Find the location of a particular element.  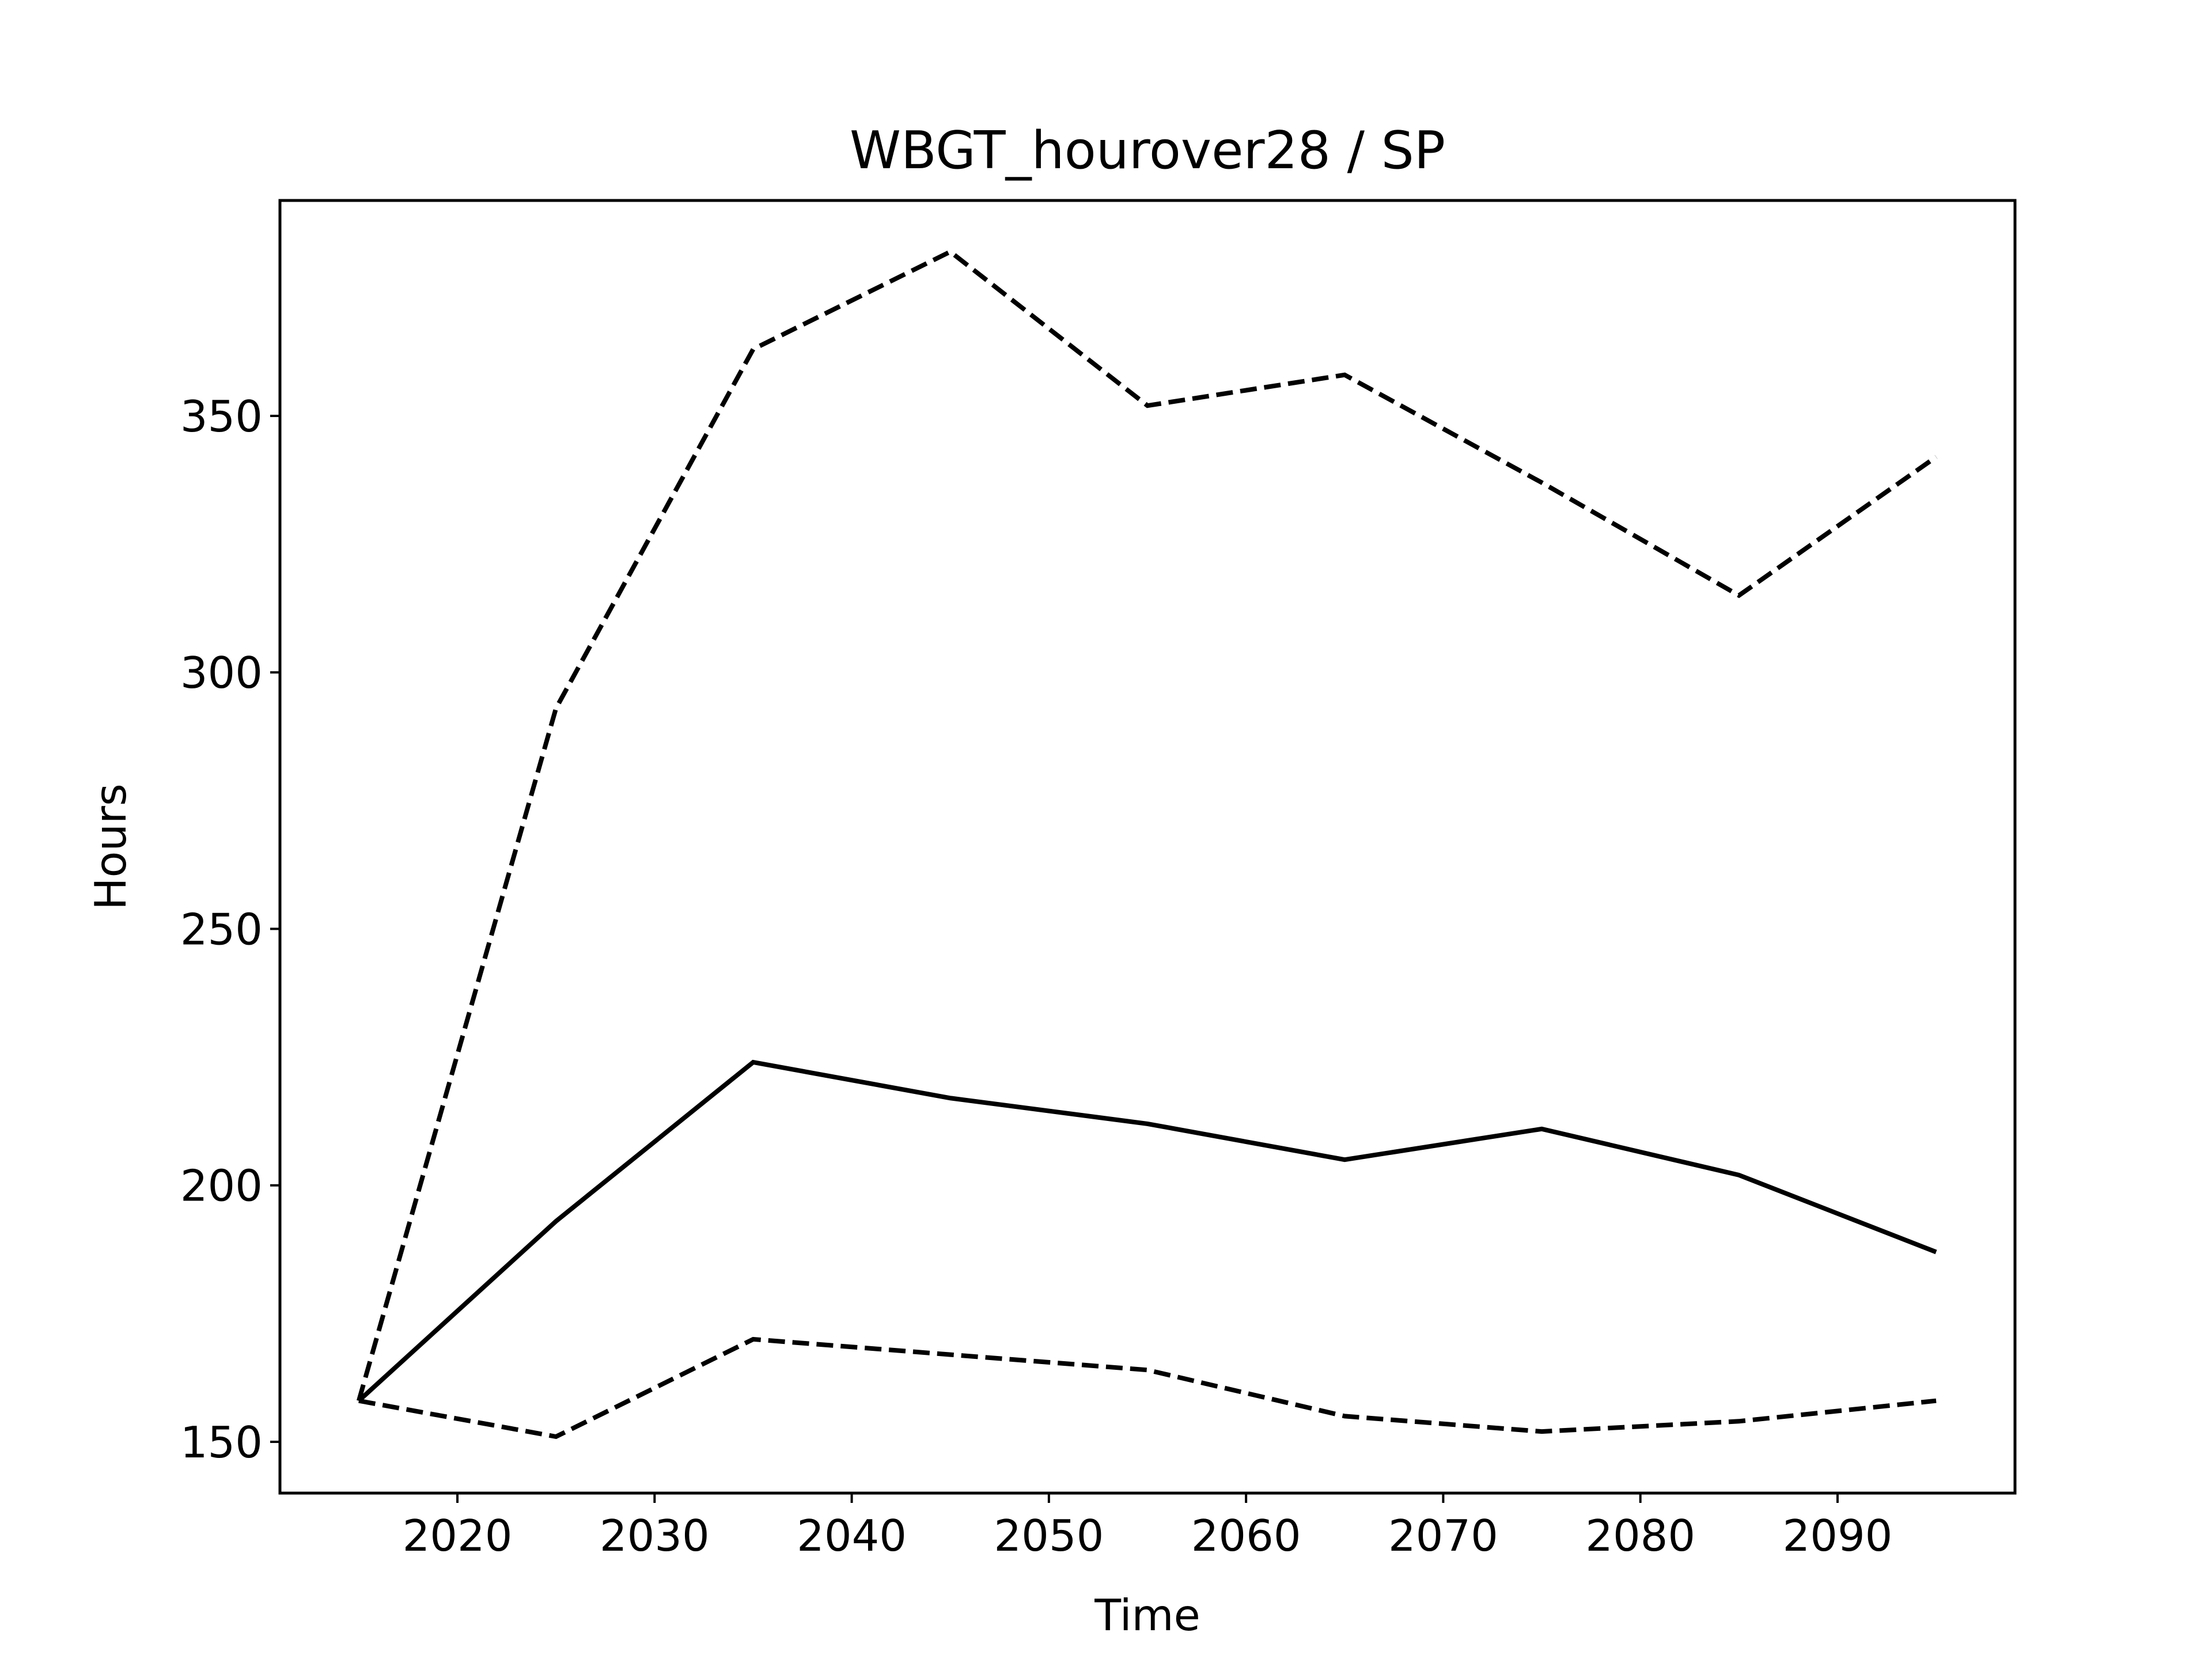

x-tick-label: 2060 is located at coordinates (1246, 1535).